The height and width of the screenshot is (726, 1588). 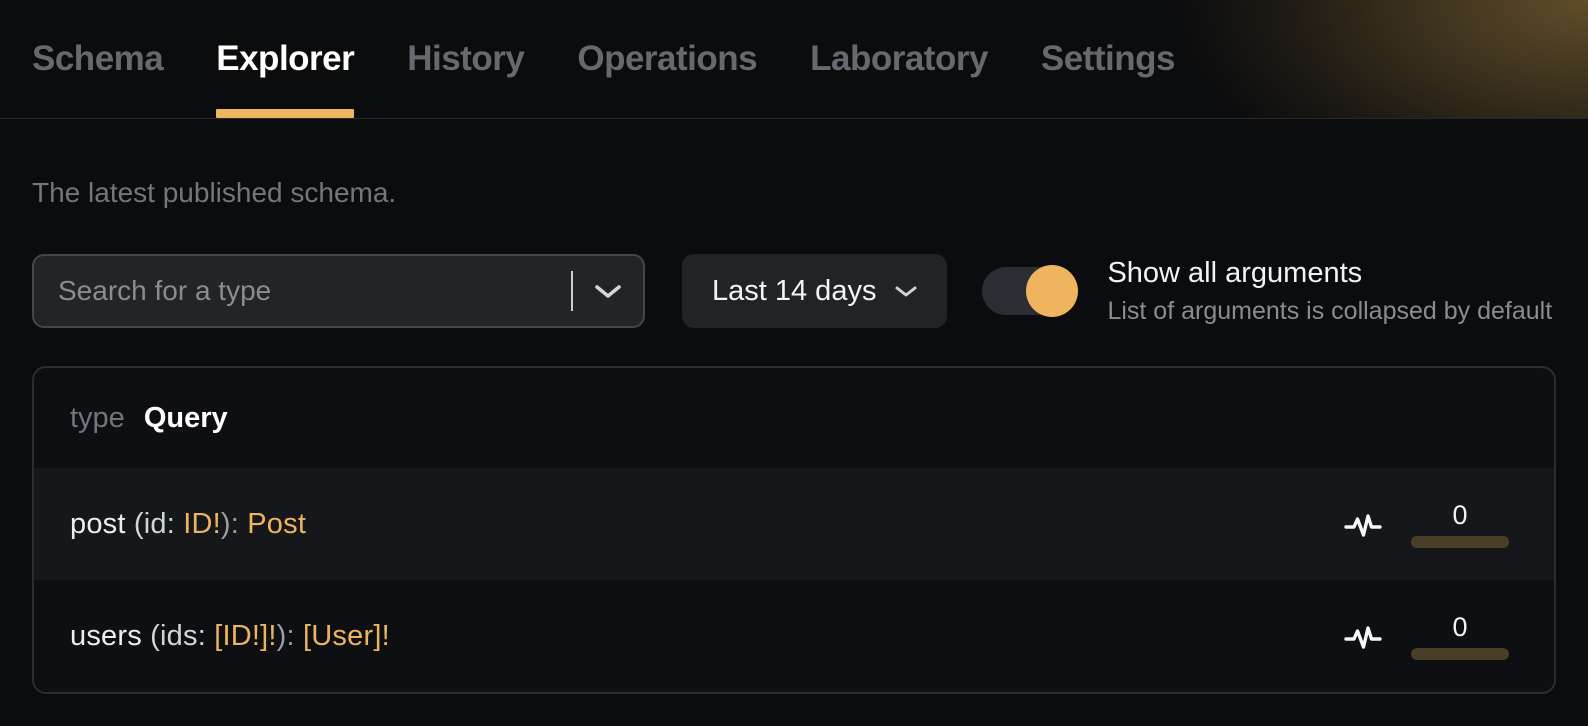 I want to click on field-signature: post (id: ID!): Post, so click(x=188, y=524).